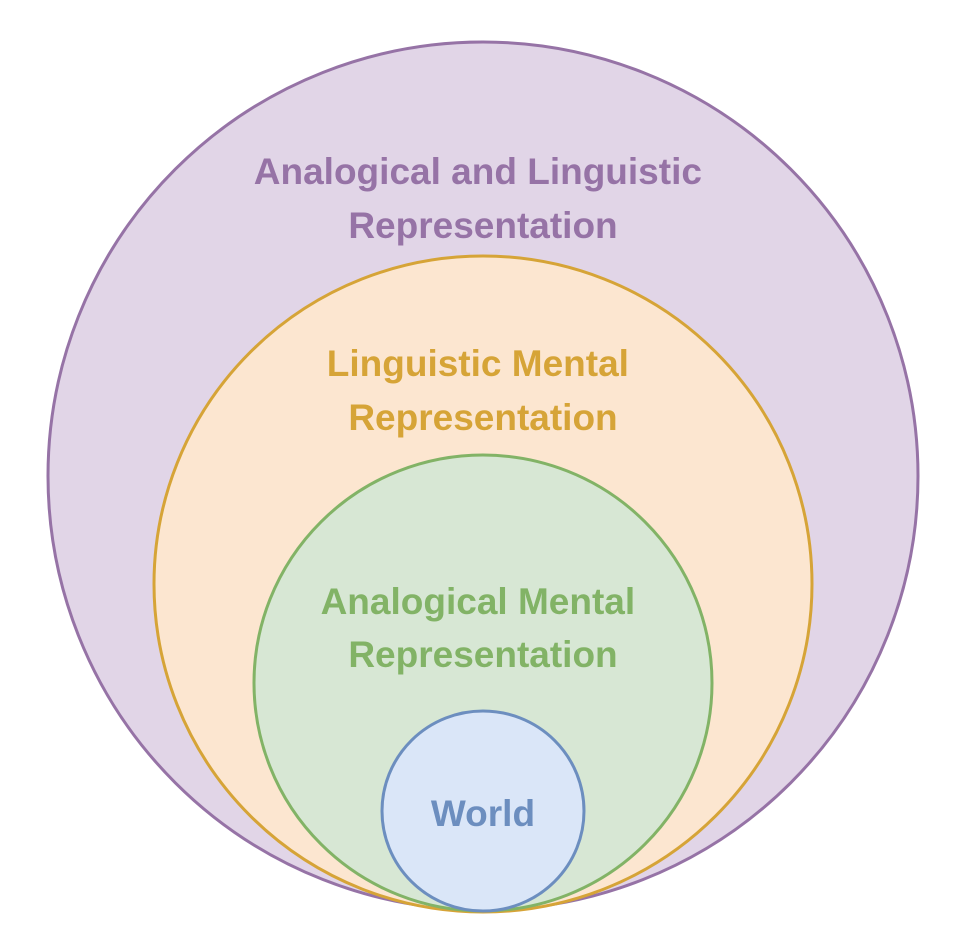  What do you see at coordinates (483, 813) in the screenshot?
I see `world-label: World` at bounding box center [483, 813].